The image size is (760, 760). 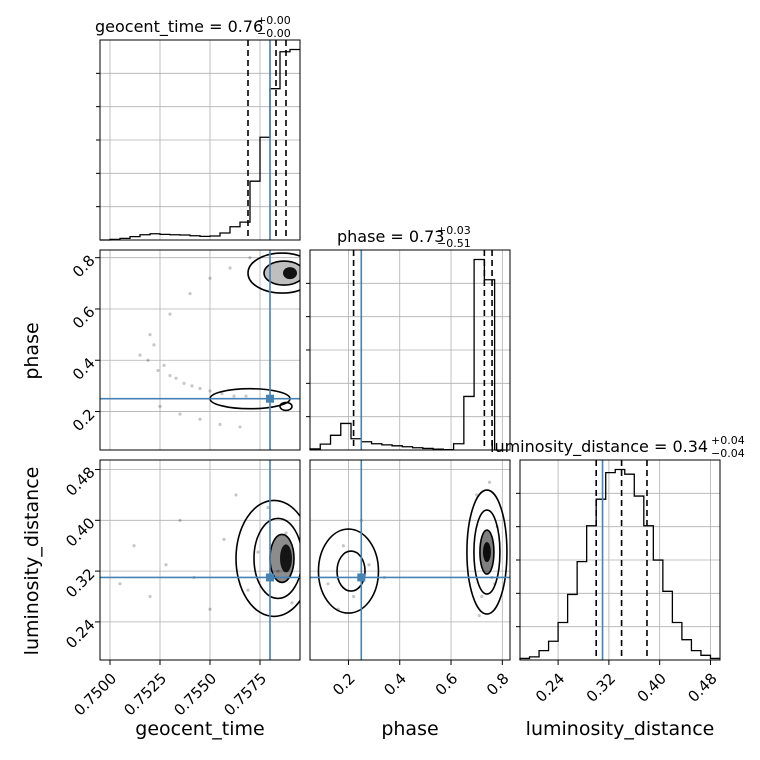 I want to click on x-tick-label: 0.7500, so click(x=95, y=695).